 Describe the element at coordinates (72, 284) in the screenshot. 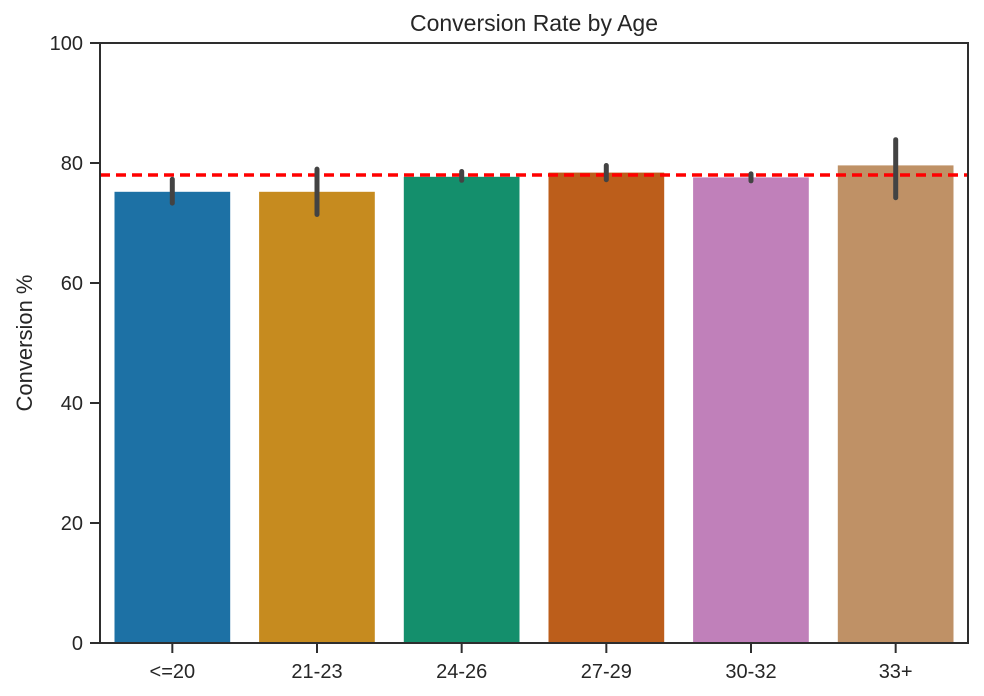

I see `y-tick-label-60: 60` at that location.